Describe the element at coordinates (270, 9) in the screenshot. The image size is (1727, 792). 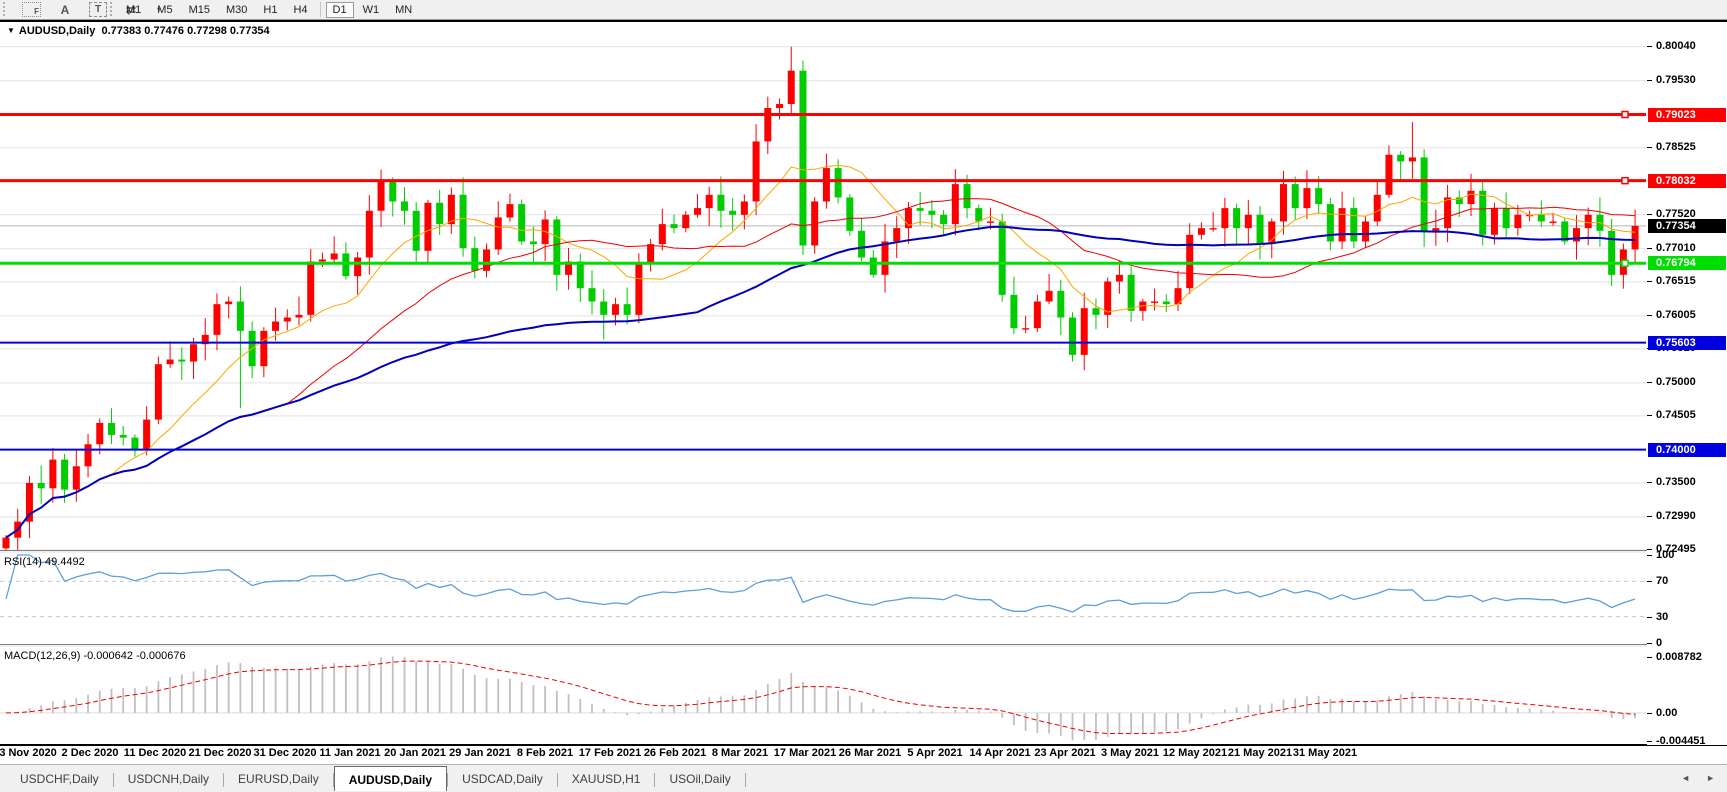
I see `timeframe-button-H1: H1` at that location.